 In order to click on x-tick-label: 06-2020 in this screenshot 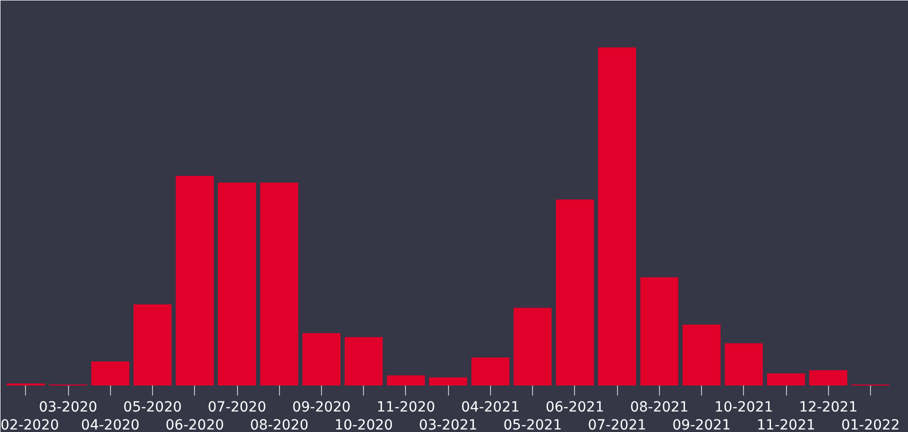, I will do `click(195, 425)`.